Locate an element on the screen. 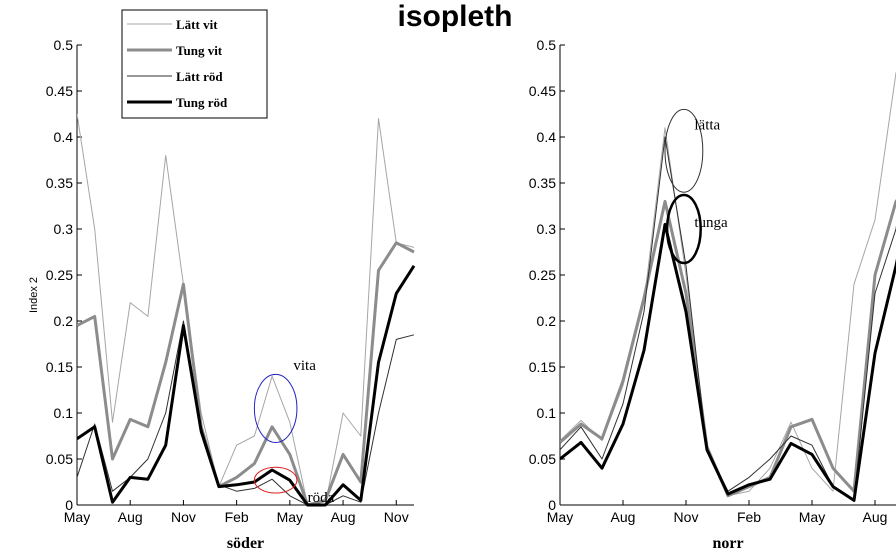 The height and width of the screenshot is (557, 896). legend-label: Tung vit is located at coordinates (199, 50).